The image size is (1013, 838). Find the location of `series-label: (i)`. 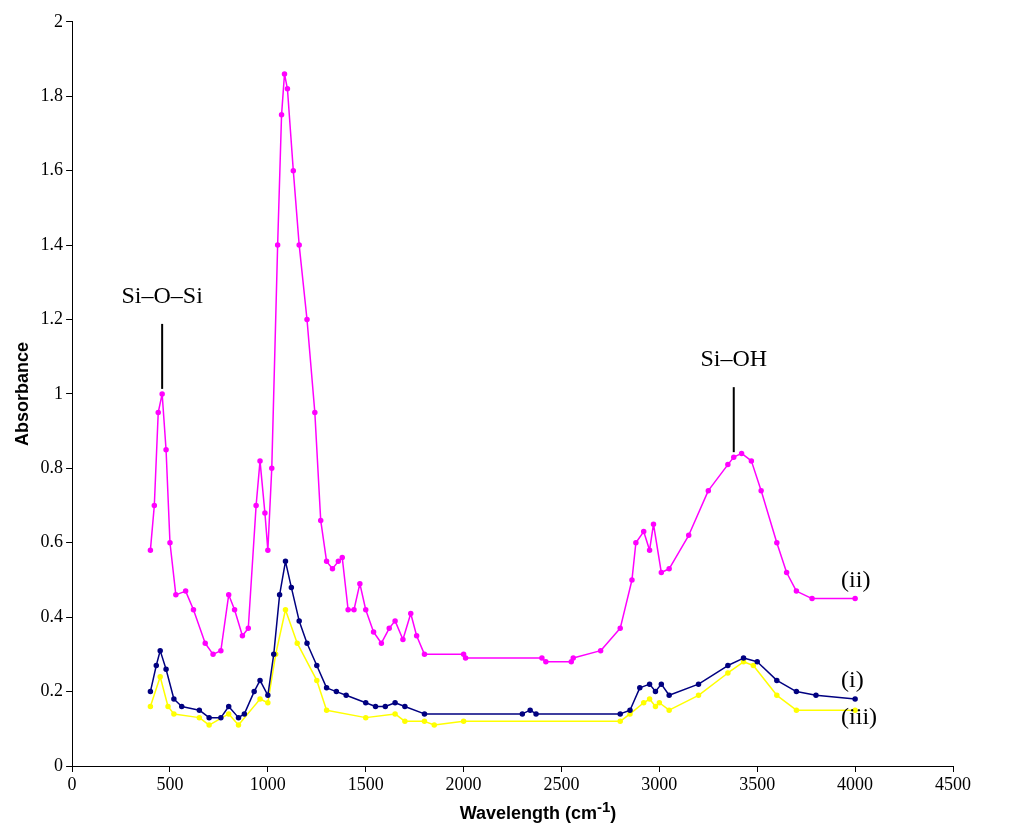

series-label: (i) is located at coordinates (852, 679).